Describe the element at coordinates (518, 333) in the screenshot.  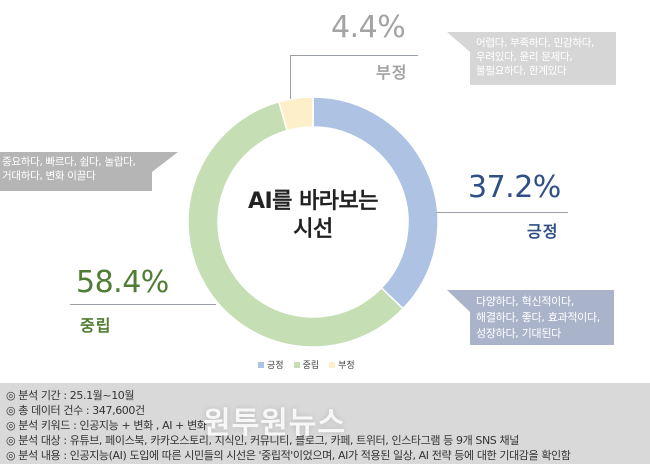
I see `callout-positive-line: 성장하다, 기대된다` at that location.